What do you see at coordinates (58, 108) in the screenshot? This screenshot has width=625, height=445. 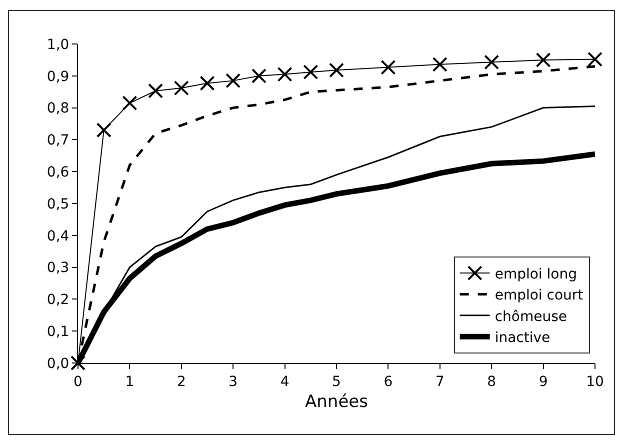 I see `y-tick-label: 0,8` at bounding box center [58, 108].